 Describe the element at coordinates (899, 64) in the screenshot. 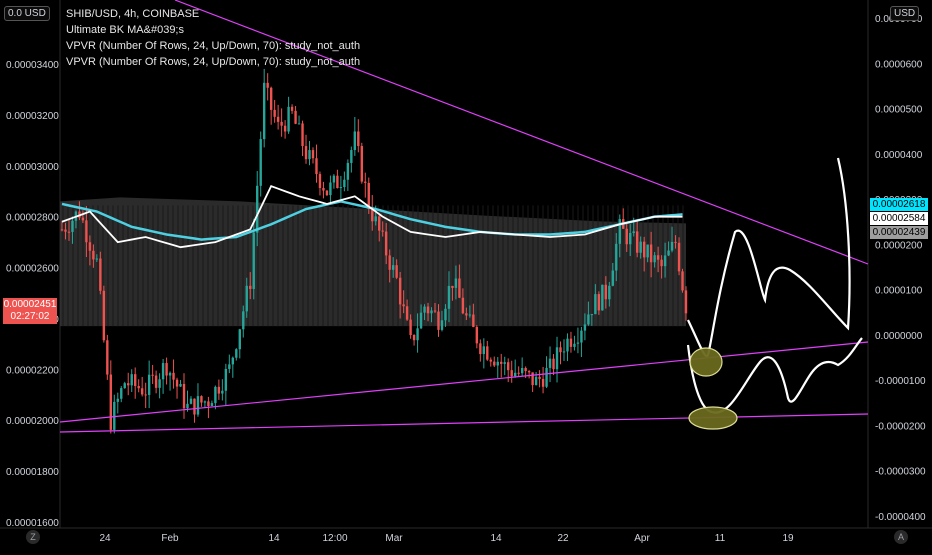

I see `right-axis-tick: 0.0000600` at that location.